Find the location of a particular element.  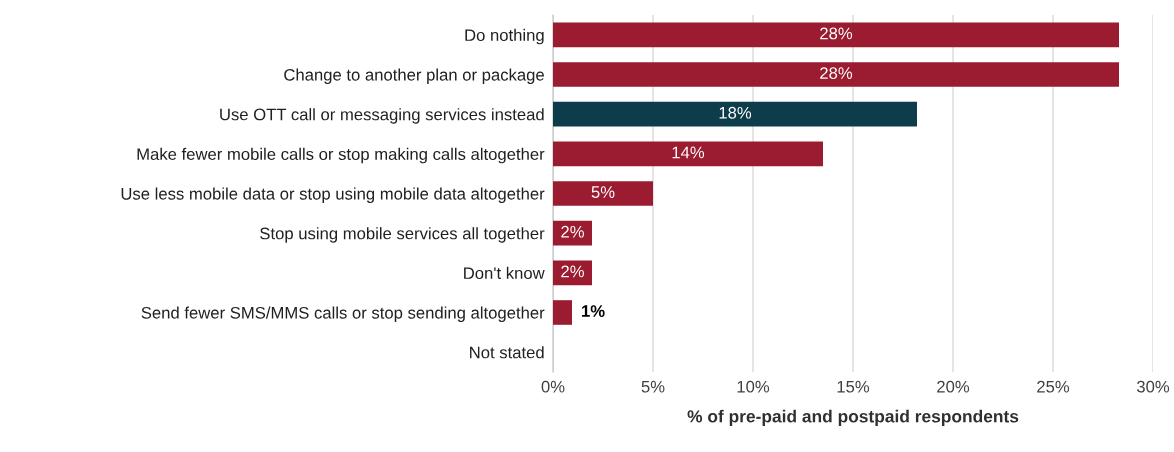

y-tick-label: Send fewer SMS/MMS calls or stop sending altogether is located at coordinates (343, 314).